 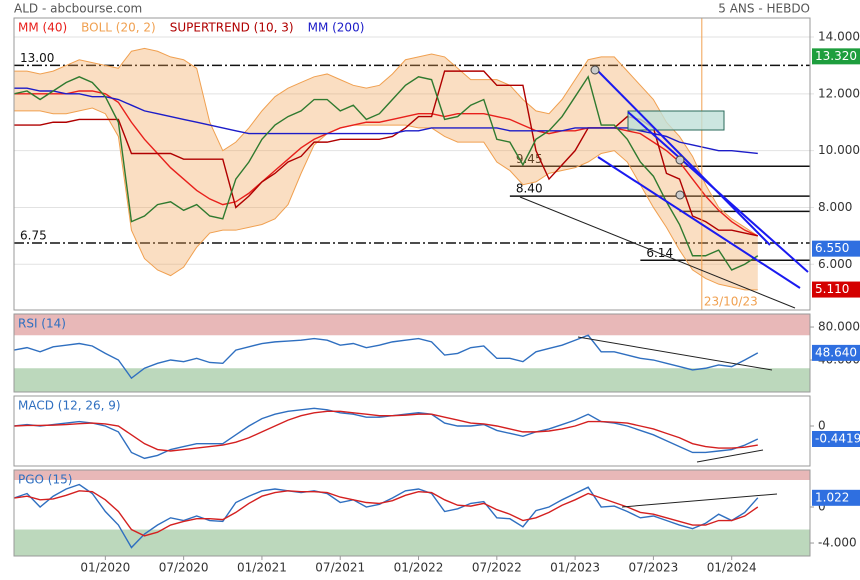 I want to click on level-label: 9.45, so click(x=529, y=159).